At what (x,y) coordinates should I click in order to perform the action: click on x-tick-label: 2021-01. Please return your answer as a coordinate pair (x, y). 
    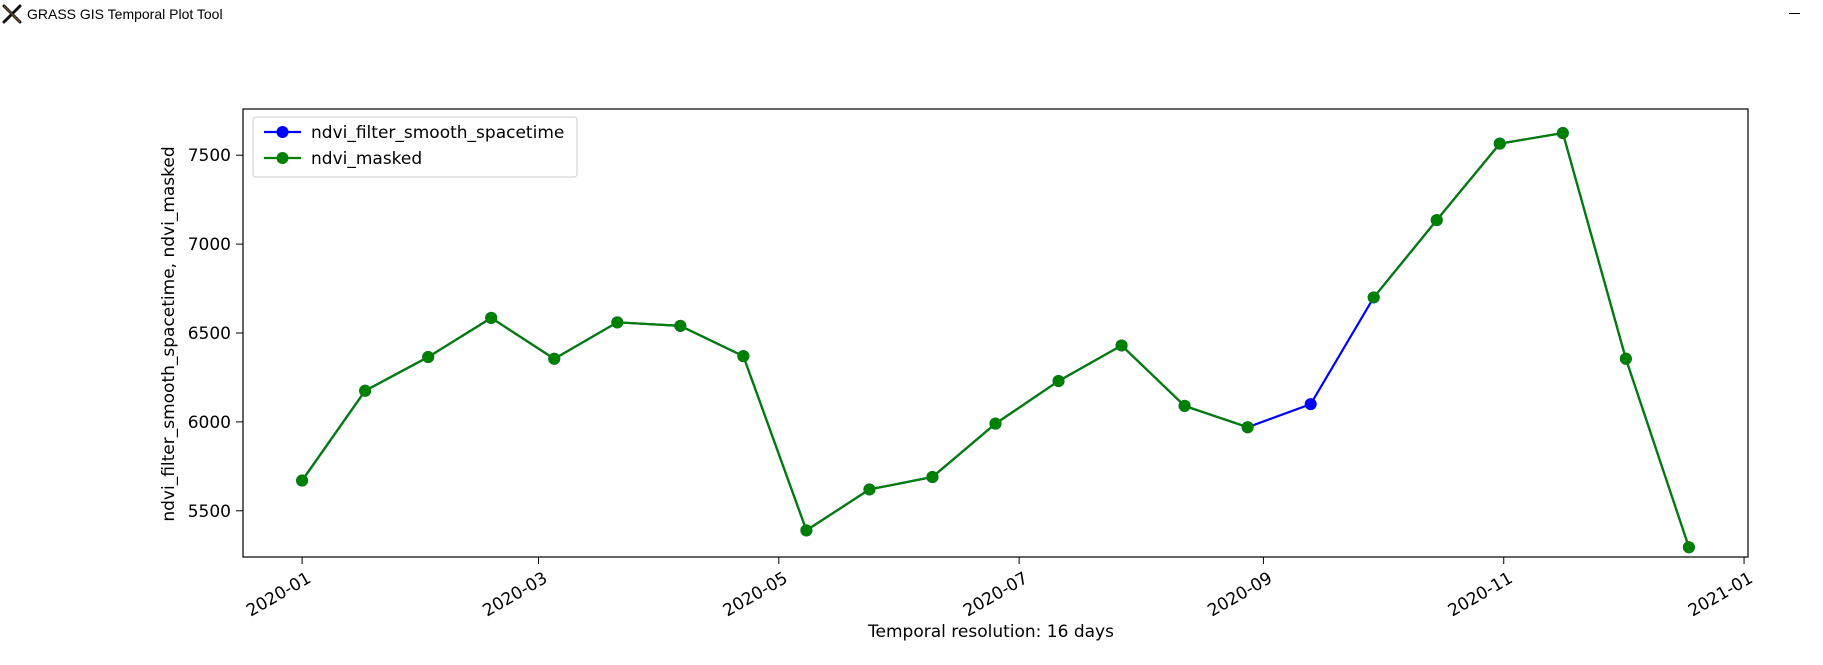
    Looking at the image, I should click on (1721, 594).